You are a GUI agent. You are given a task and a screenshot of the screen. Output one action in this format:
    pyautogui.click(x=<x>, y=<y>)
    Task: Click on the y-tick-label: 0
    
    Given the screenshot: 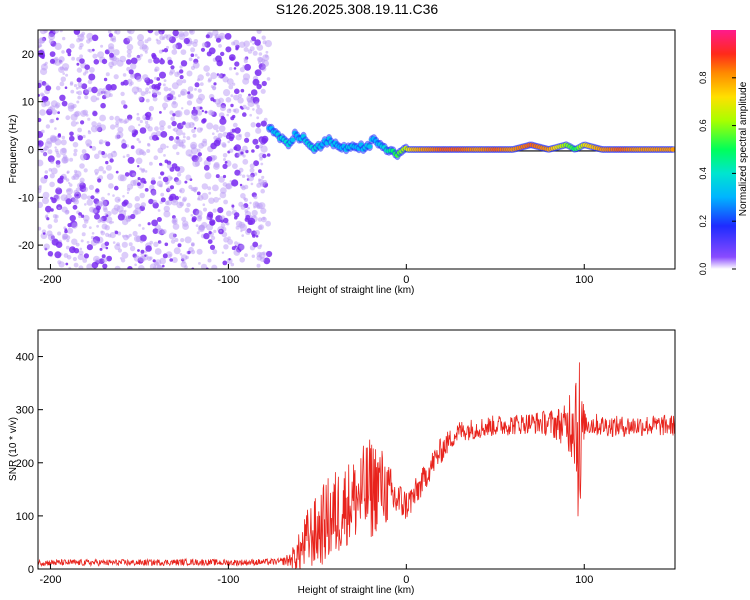 What is the action you would take?
    pyautogui.click(x=31, y=570)
    